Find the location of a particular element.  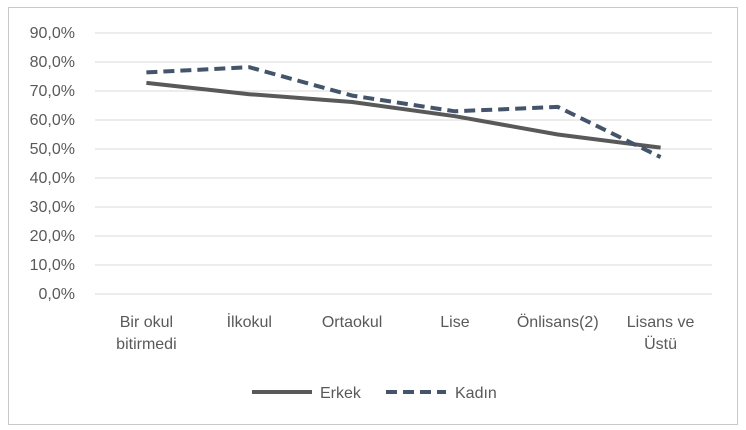

legend: Erkek Kadın is located at coordinates (374, 393).